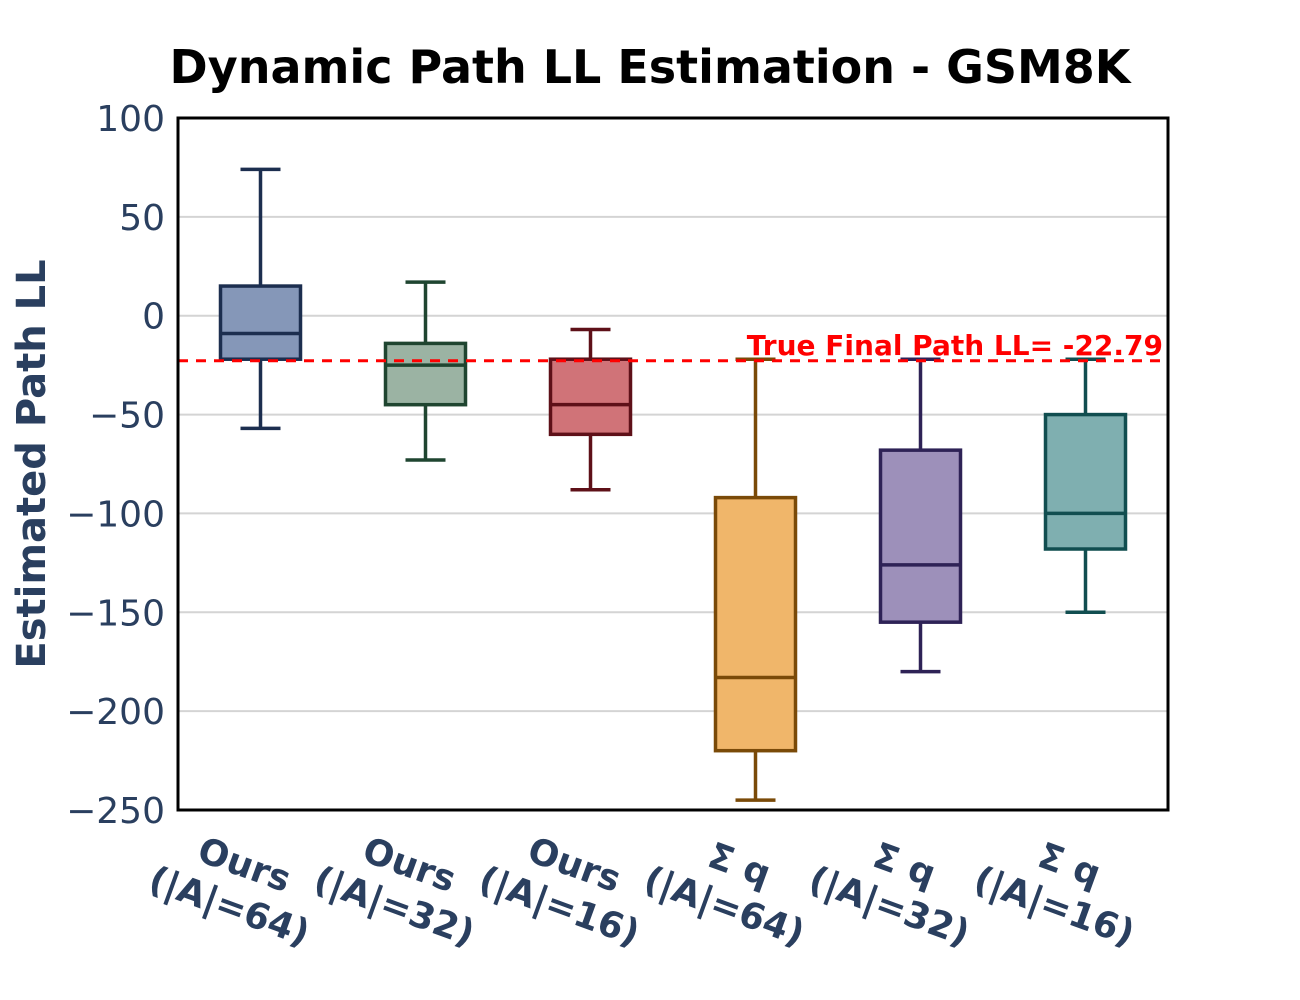  I want to click on x-tick-label: Σ q(|A|=64), so click(731, 886).